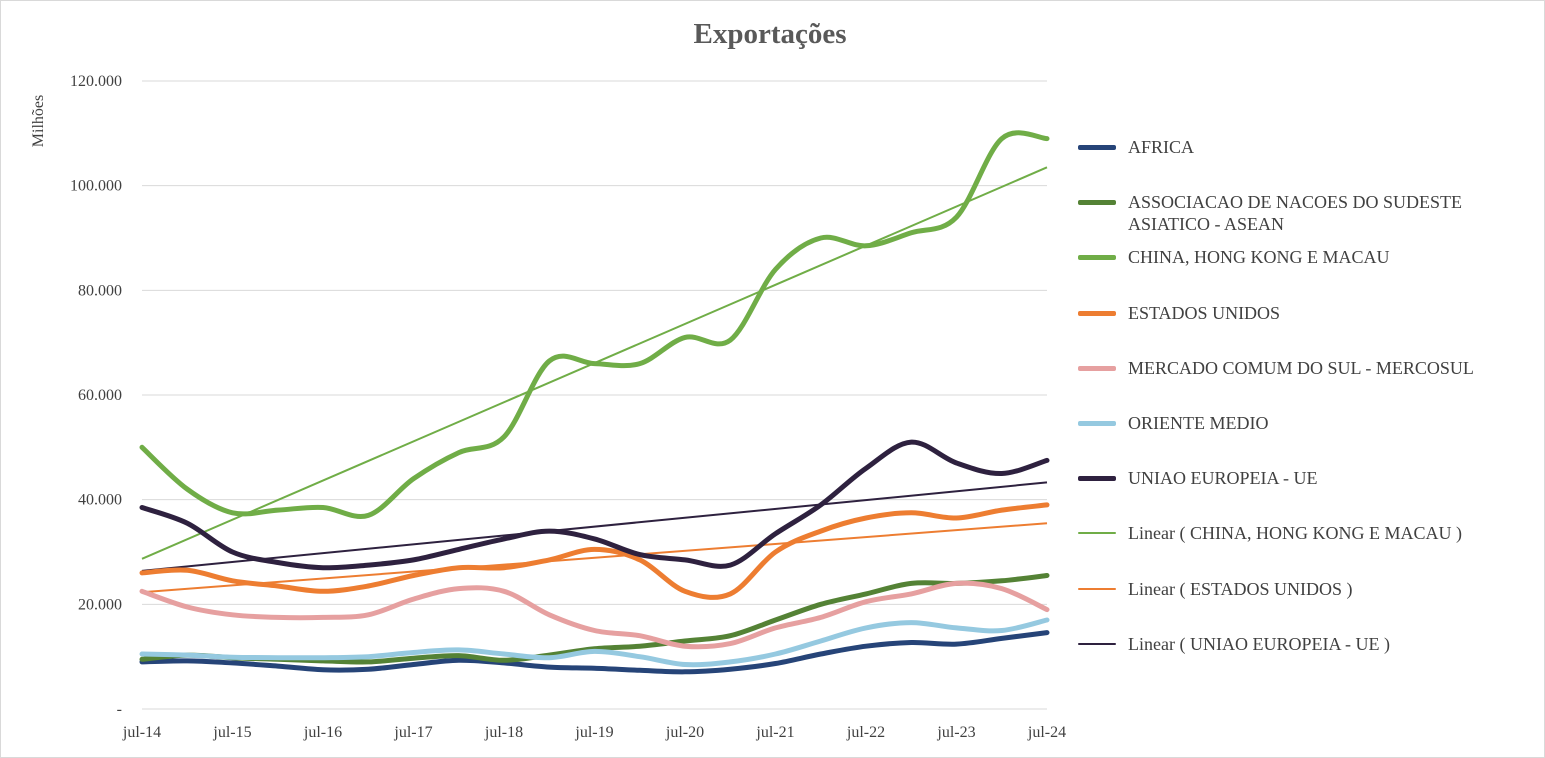 The height and width of the screenshot is (758, 1545). What do you see at coordinates (865, 732) in the screenshot?
I see `x-tick-label: jul-22` at bounding box center [865, 732].